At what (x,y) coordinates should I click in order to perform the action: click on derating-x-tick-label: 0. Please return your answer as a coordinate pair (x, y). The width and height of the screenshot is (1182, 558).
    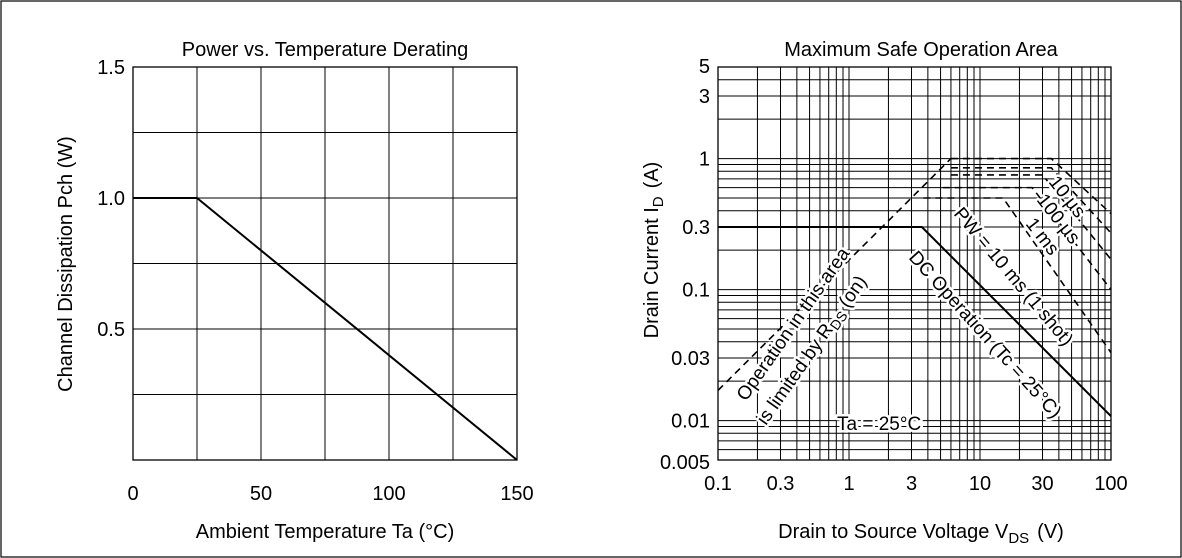
    Looking at the image, I should click on (132, 494).